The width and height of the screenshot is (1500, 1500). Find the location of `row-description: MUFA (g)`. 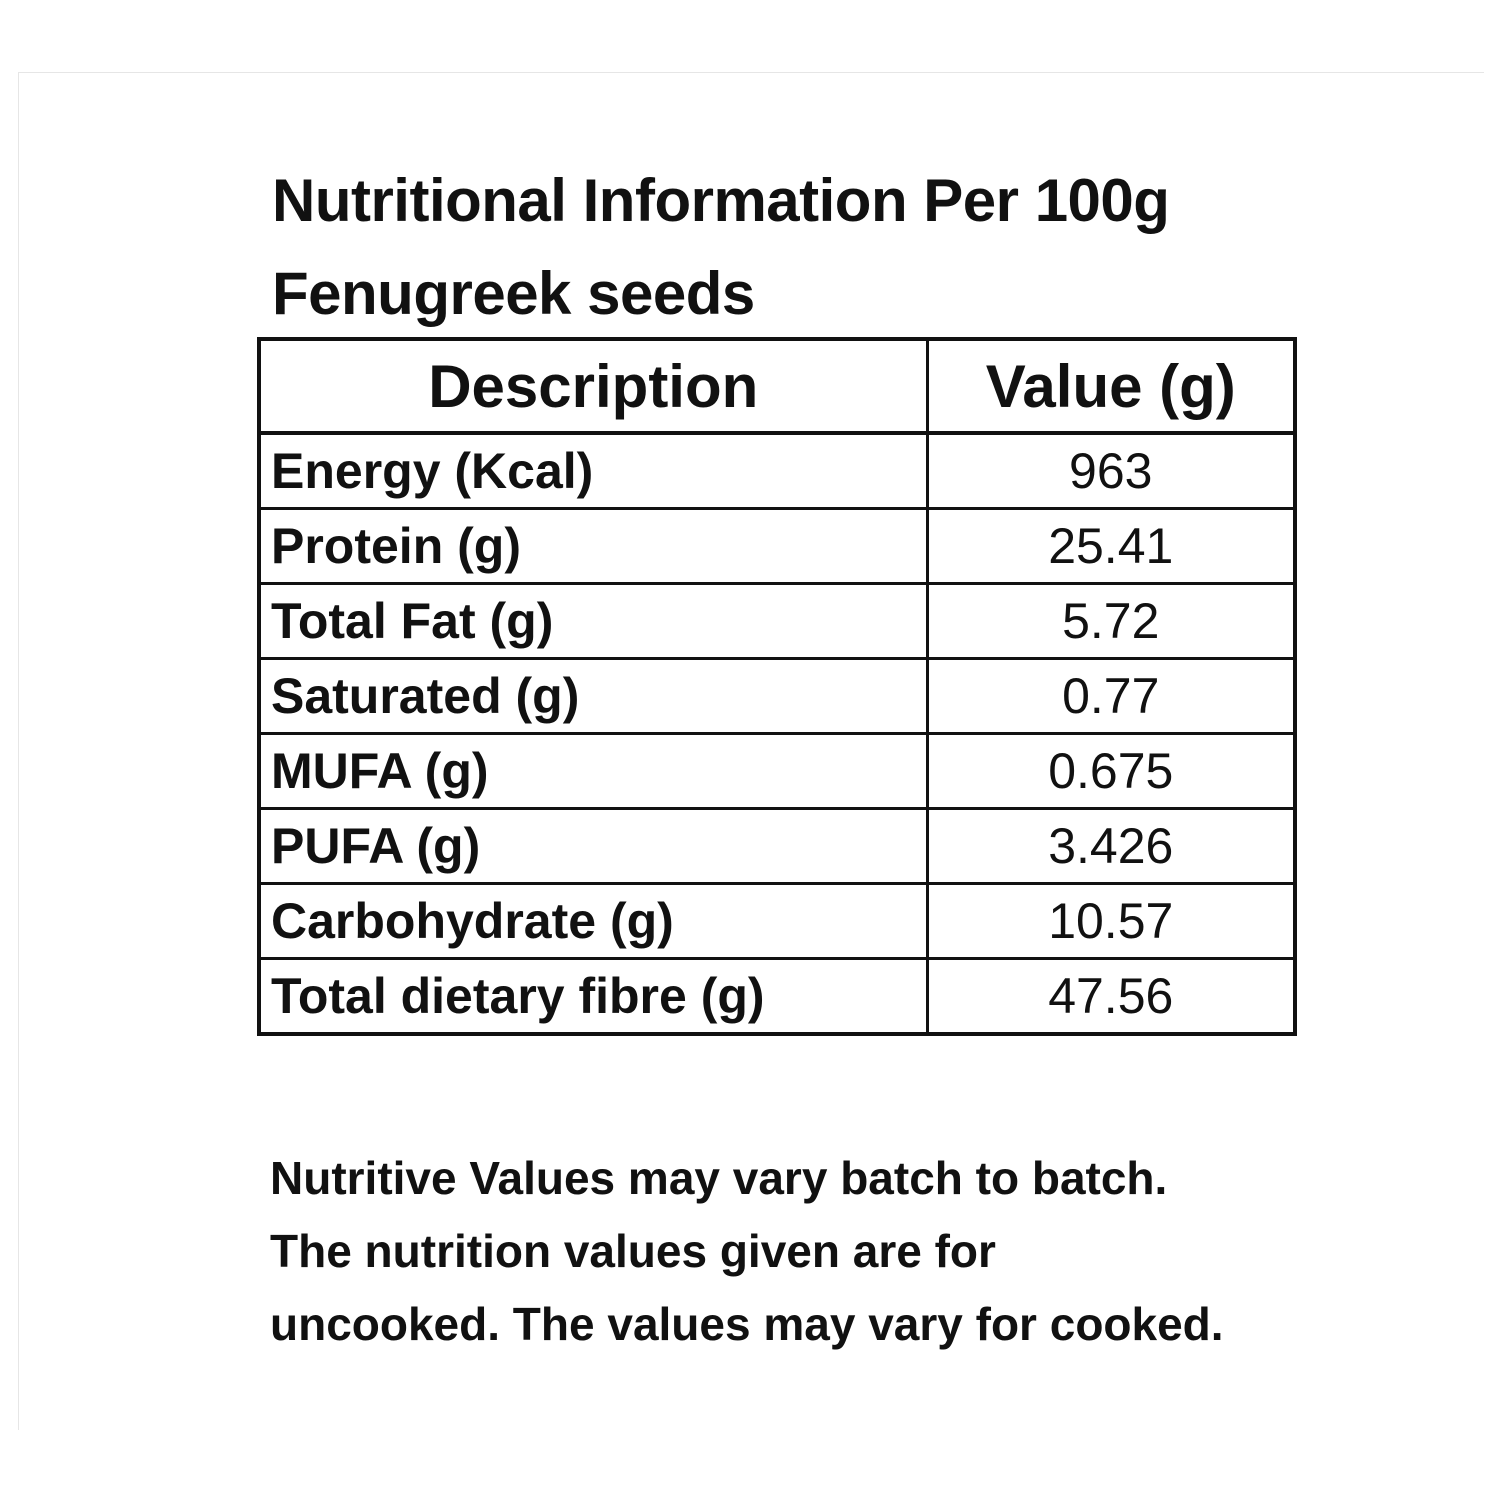

row-description: MUFA (g) is located at coordinates (593, 771).